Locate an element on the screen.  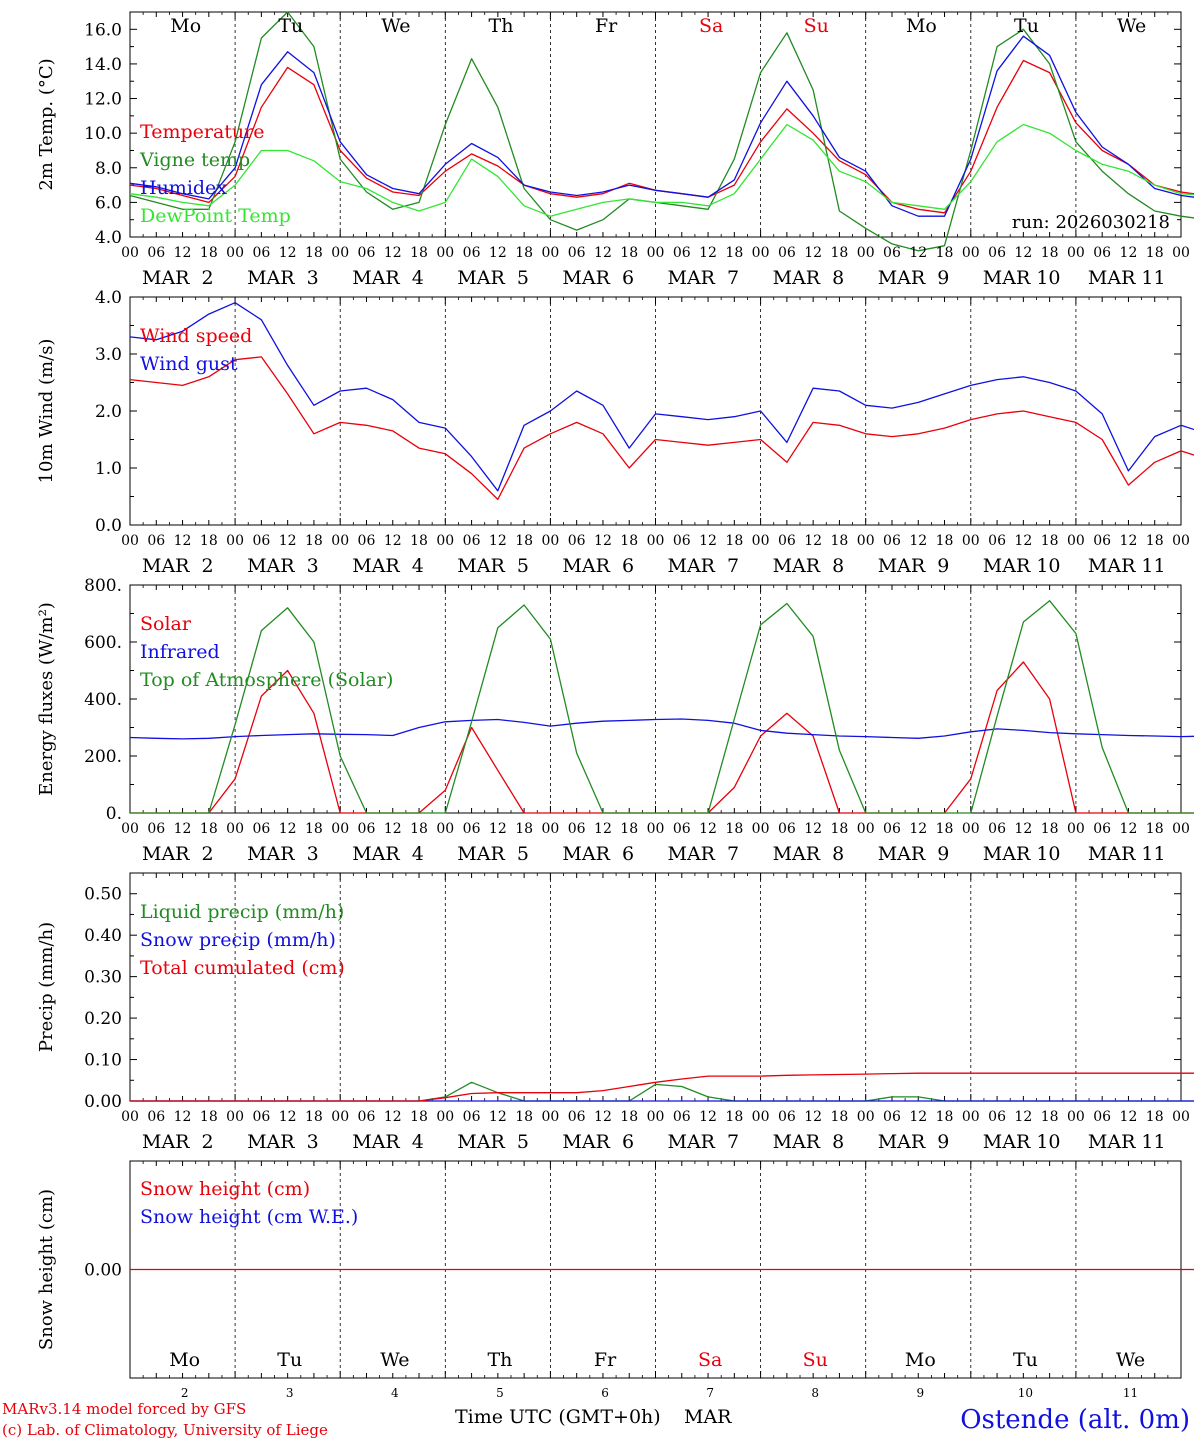
legend-entry: Top of Atmosphere (Solar) is located at coordinates (266, 680).